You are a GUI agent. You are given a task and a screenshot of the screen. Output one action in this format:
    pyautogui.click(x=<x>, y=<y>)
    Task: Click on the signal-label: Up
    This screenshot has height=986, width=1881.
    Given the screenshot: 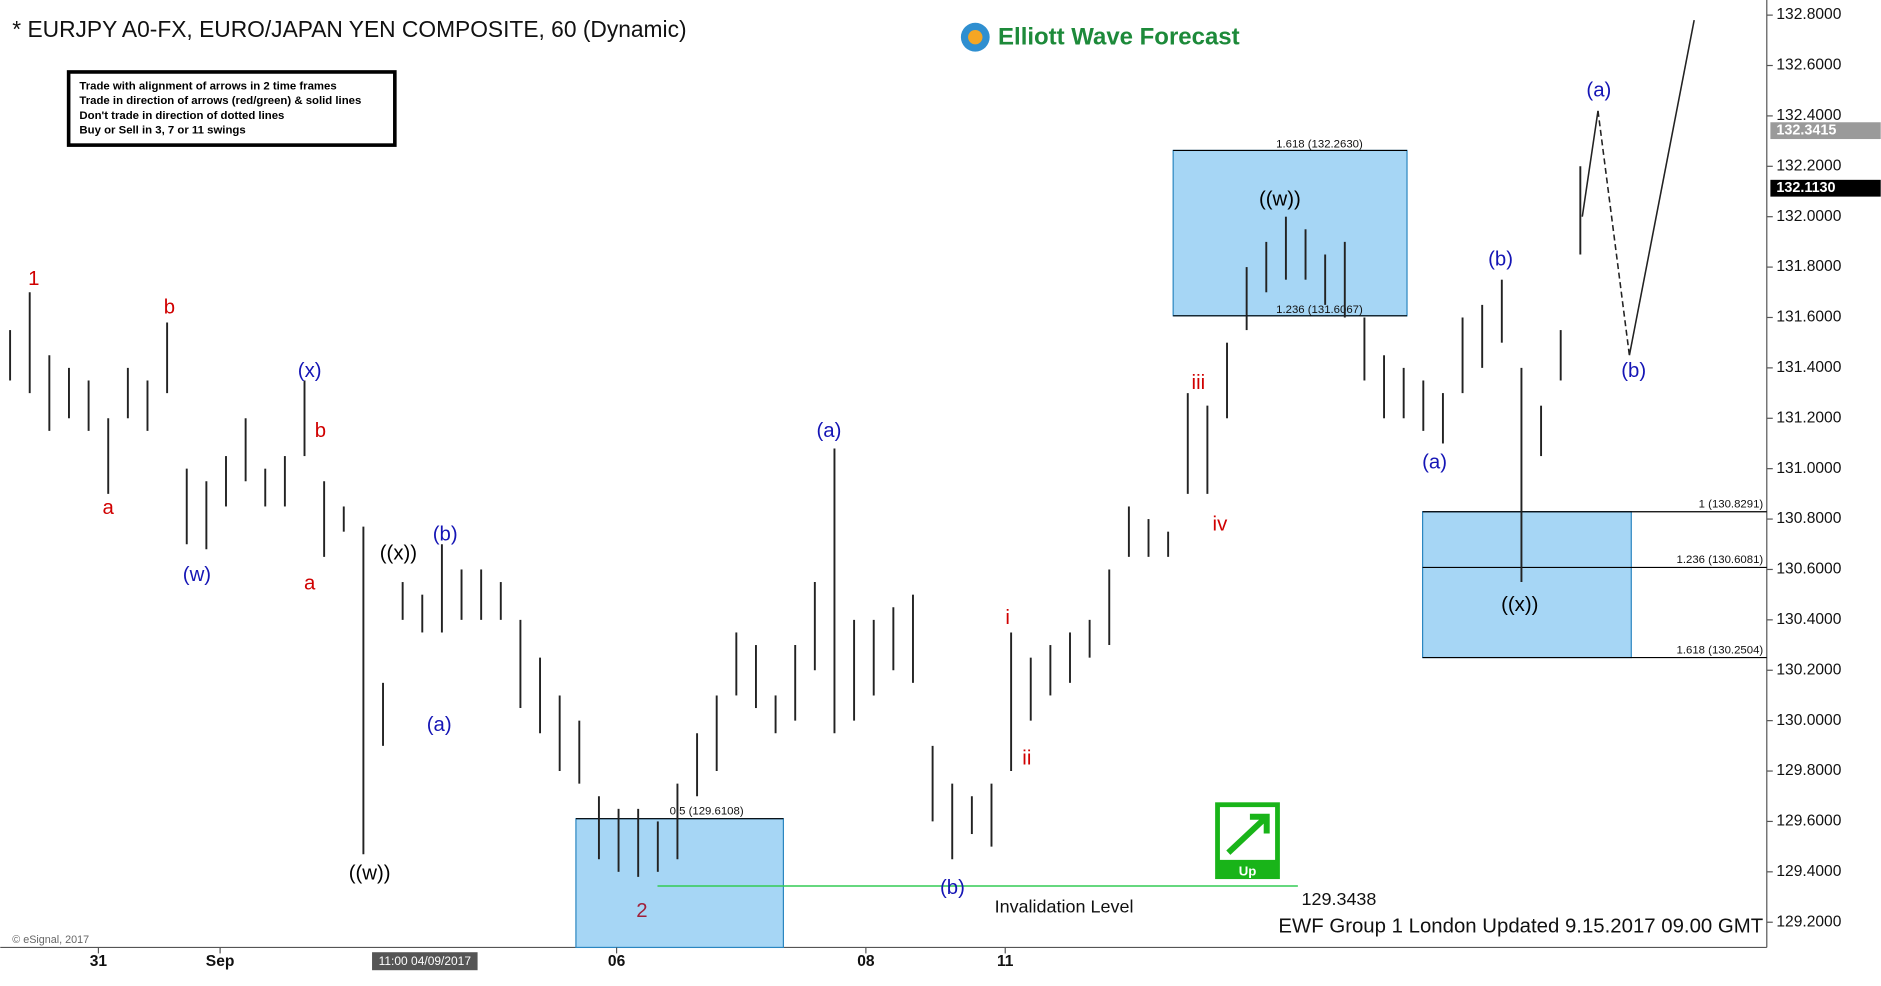 What is the action you would take?
    pyautogui.click(x=1248, y=870)
    